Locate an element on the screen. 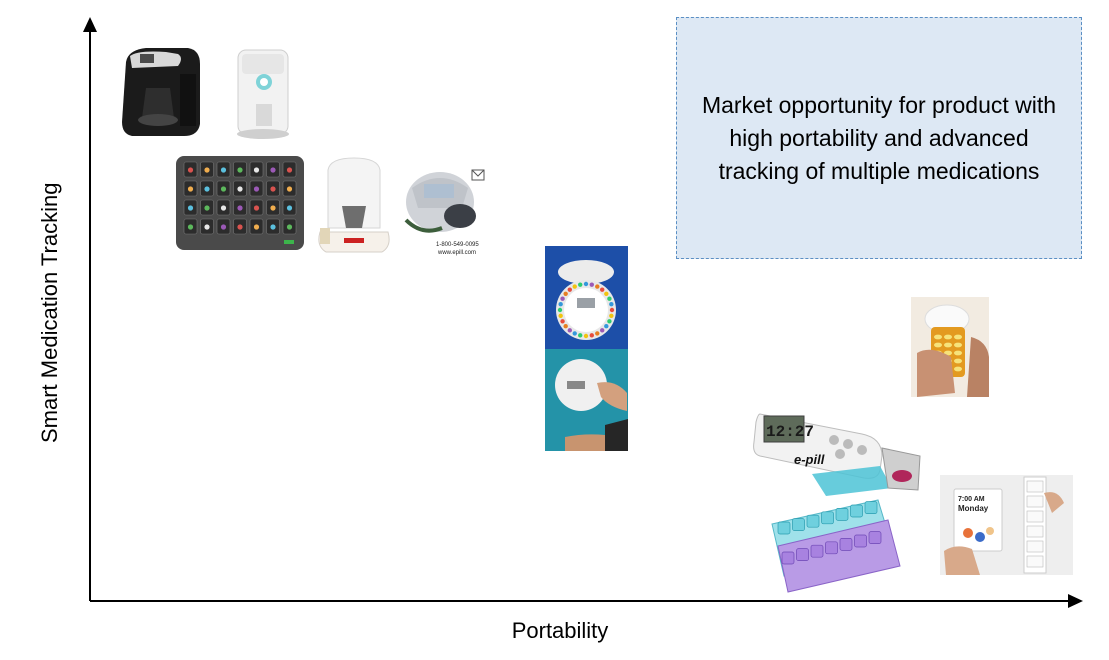 The image size is (1109, 660). packet-day: Monday is located at coordinates (973, 508).